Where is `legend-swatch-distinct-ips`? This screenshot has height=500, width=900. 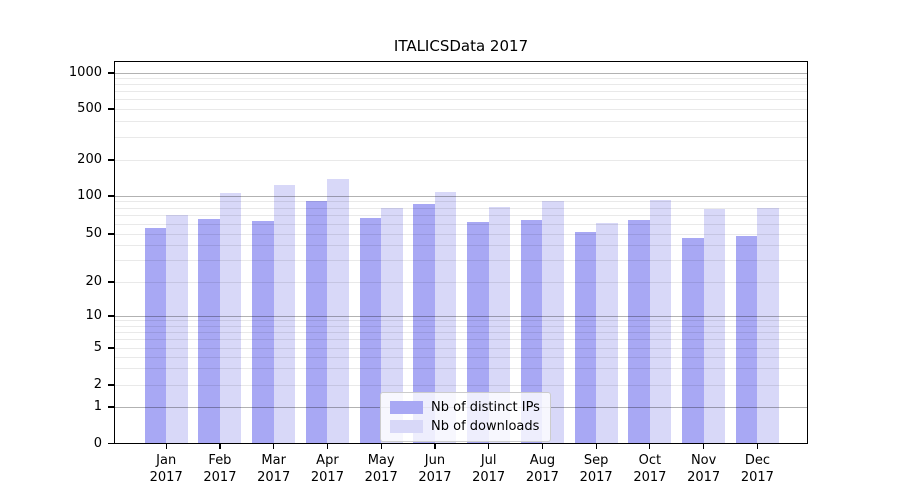
legend-swatch-distinct-ips is located at coordinates (406, 407).